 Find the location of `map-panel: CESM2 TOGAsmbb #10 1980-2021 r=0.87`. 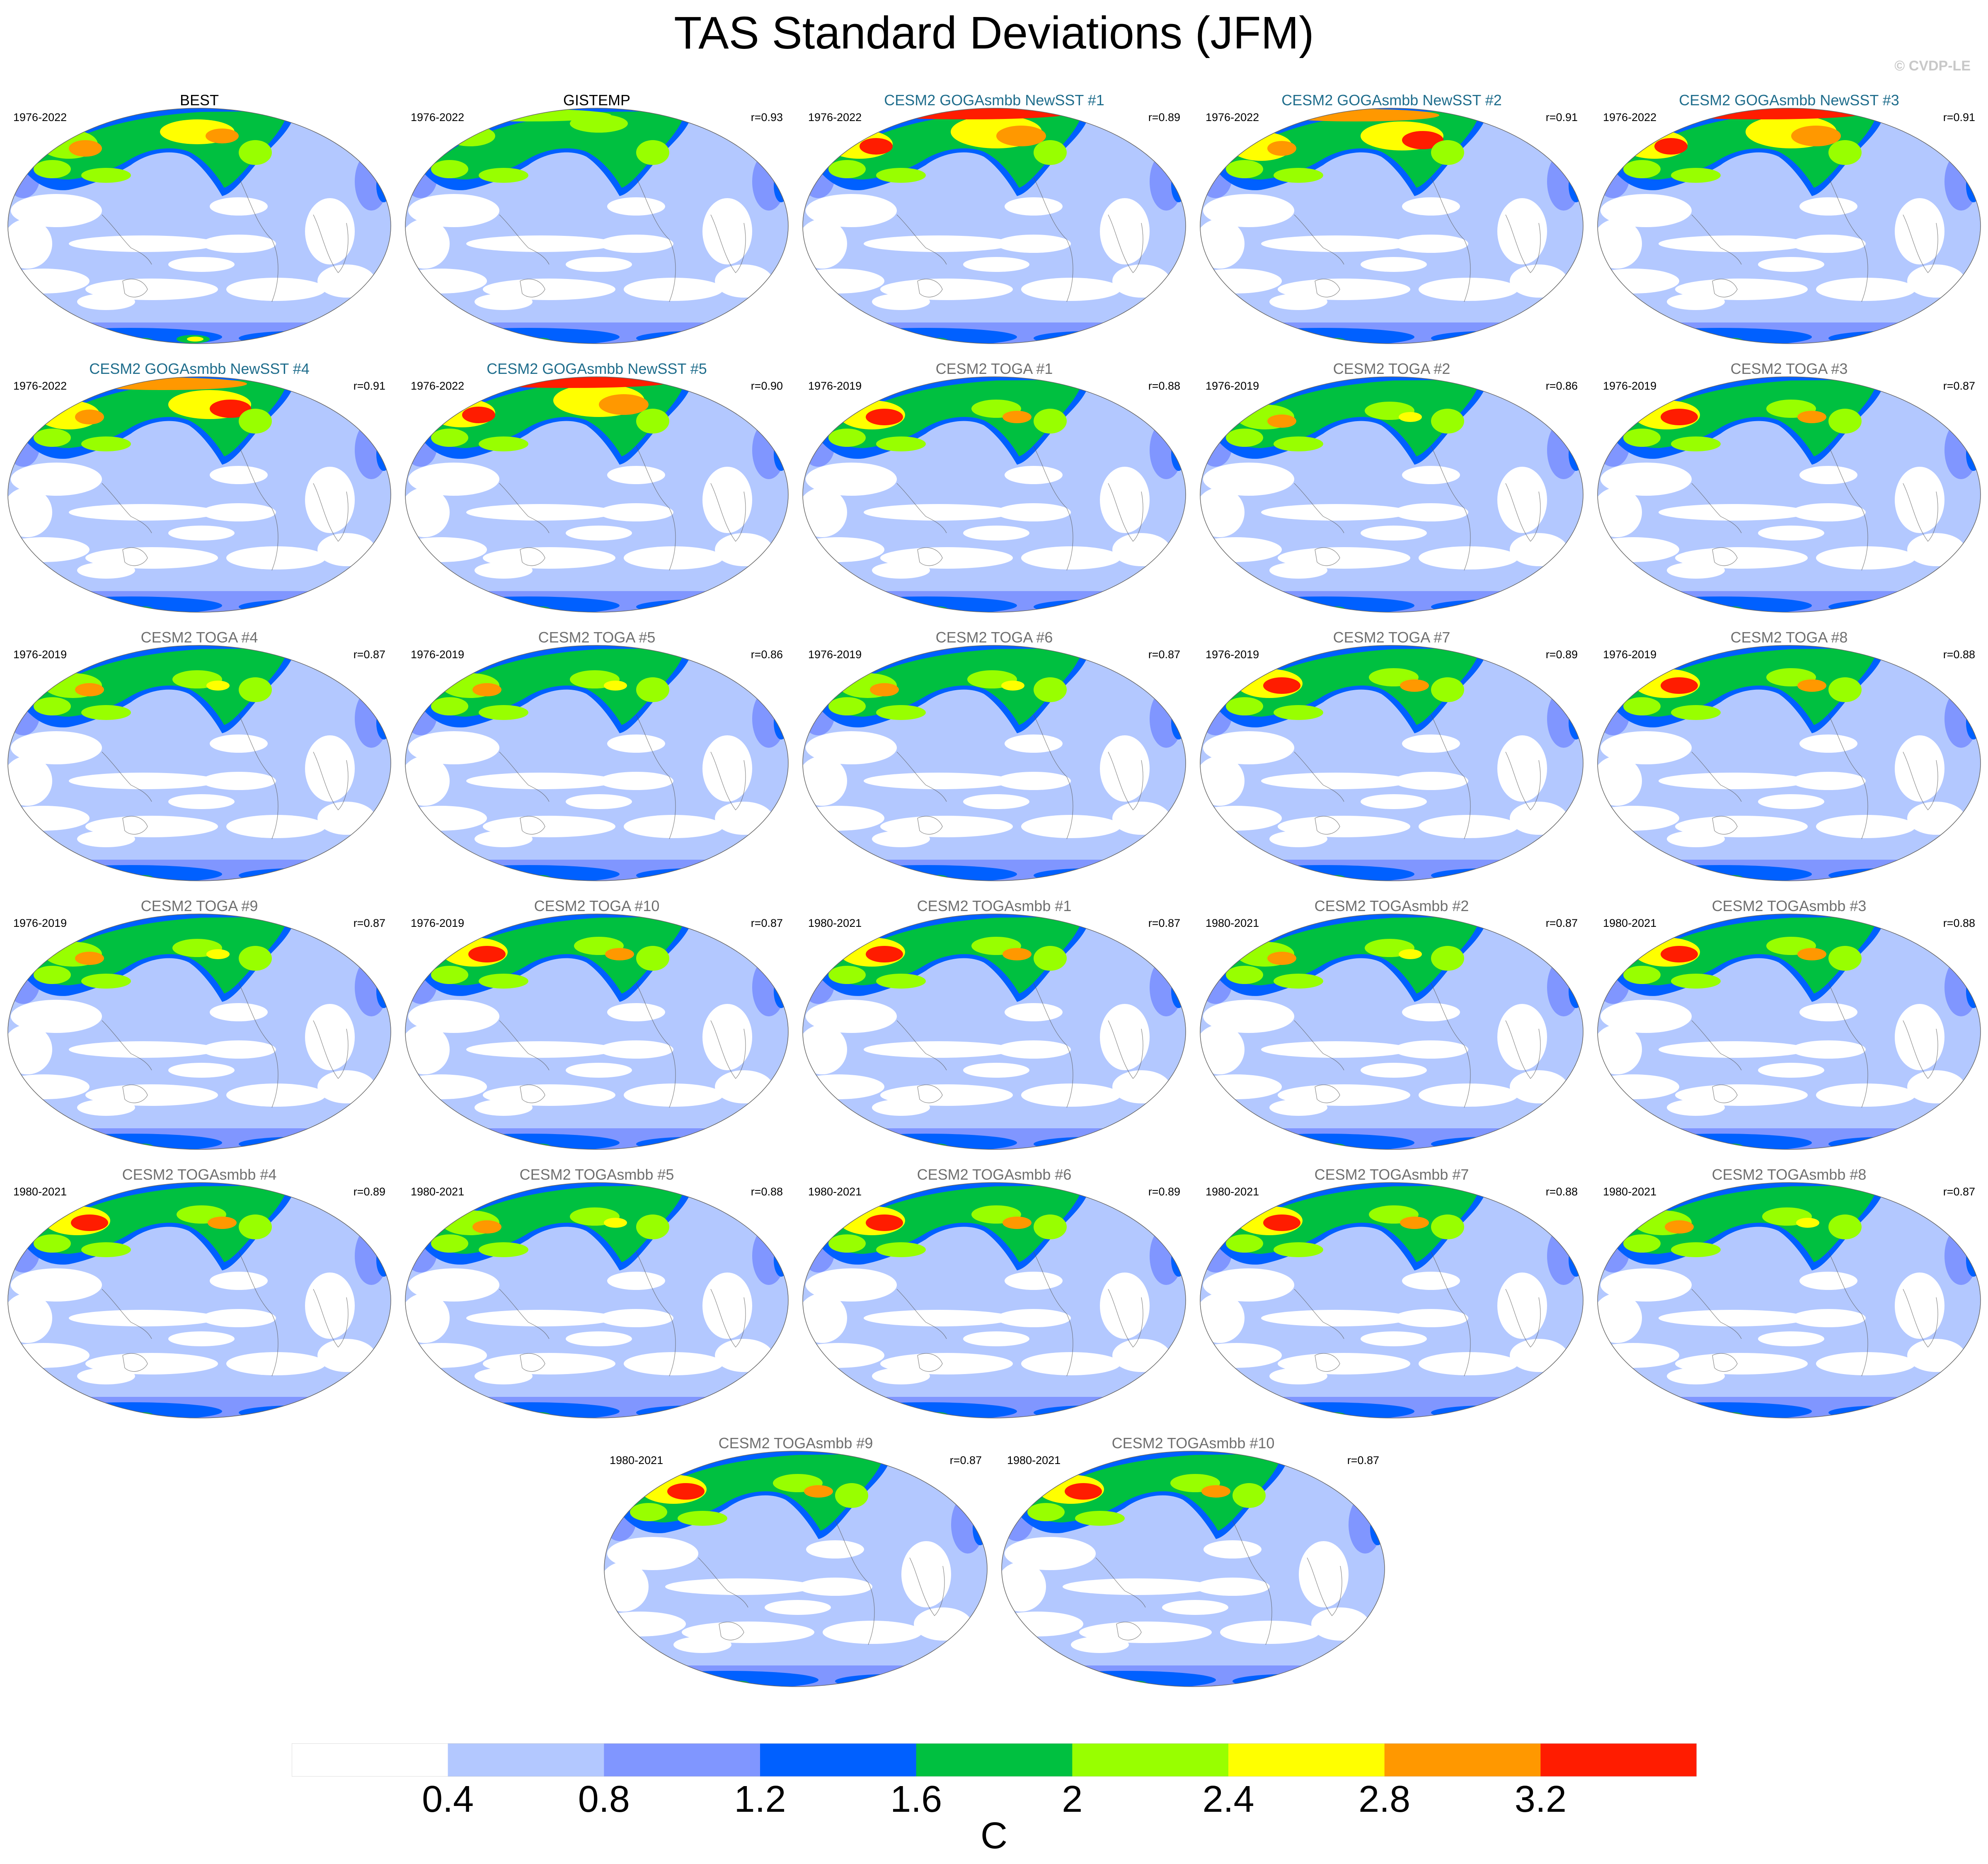

map-panel: CESM2 TOGAsmbb #10 1980-2021 r=0.87 is located at coordinates (1193, 1561).